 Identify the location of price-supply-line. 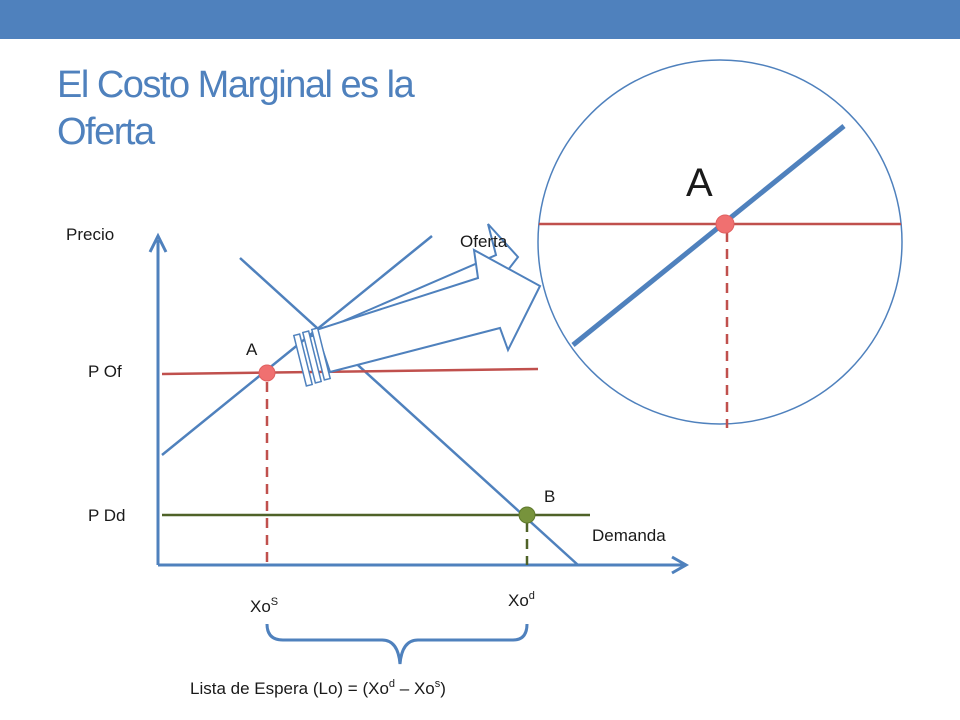
(350, 371).